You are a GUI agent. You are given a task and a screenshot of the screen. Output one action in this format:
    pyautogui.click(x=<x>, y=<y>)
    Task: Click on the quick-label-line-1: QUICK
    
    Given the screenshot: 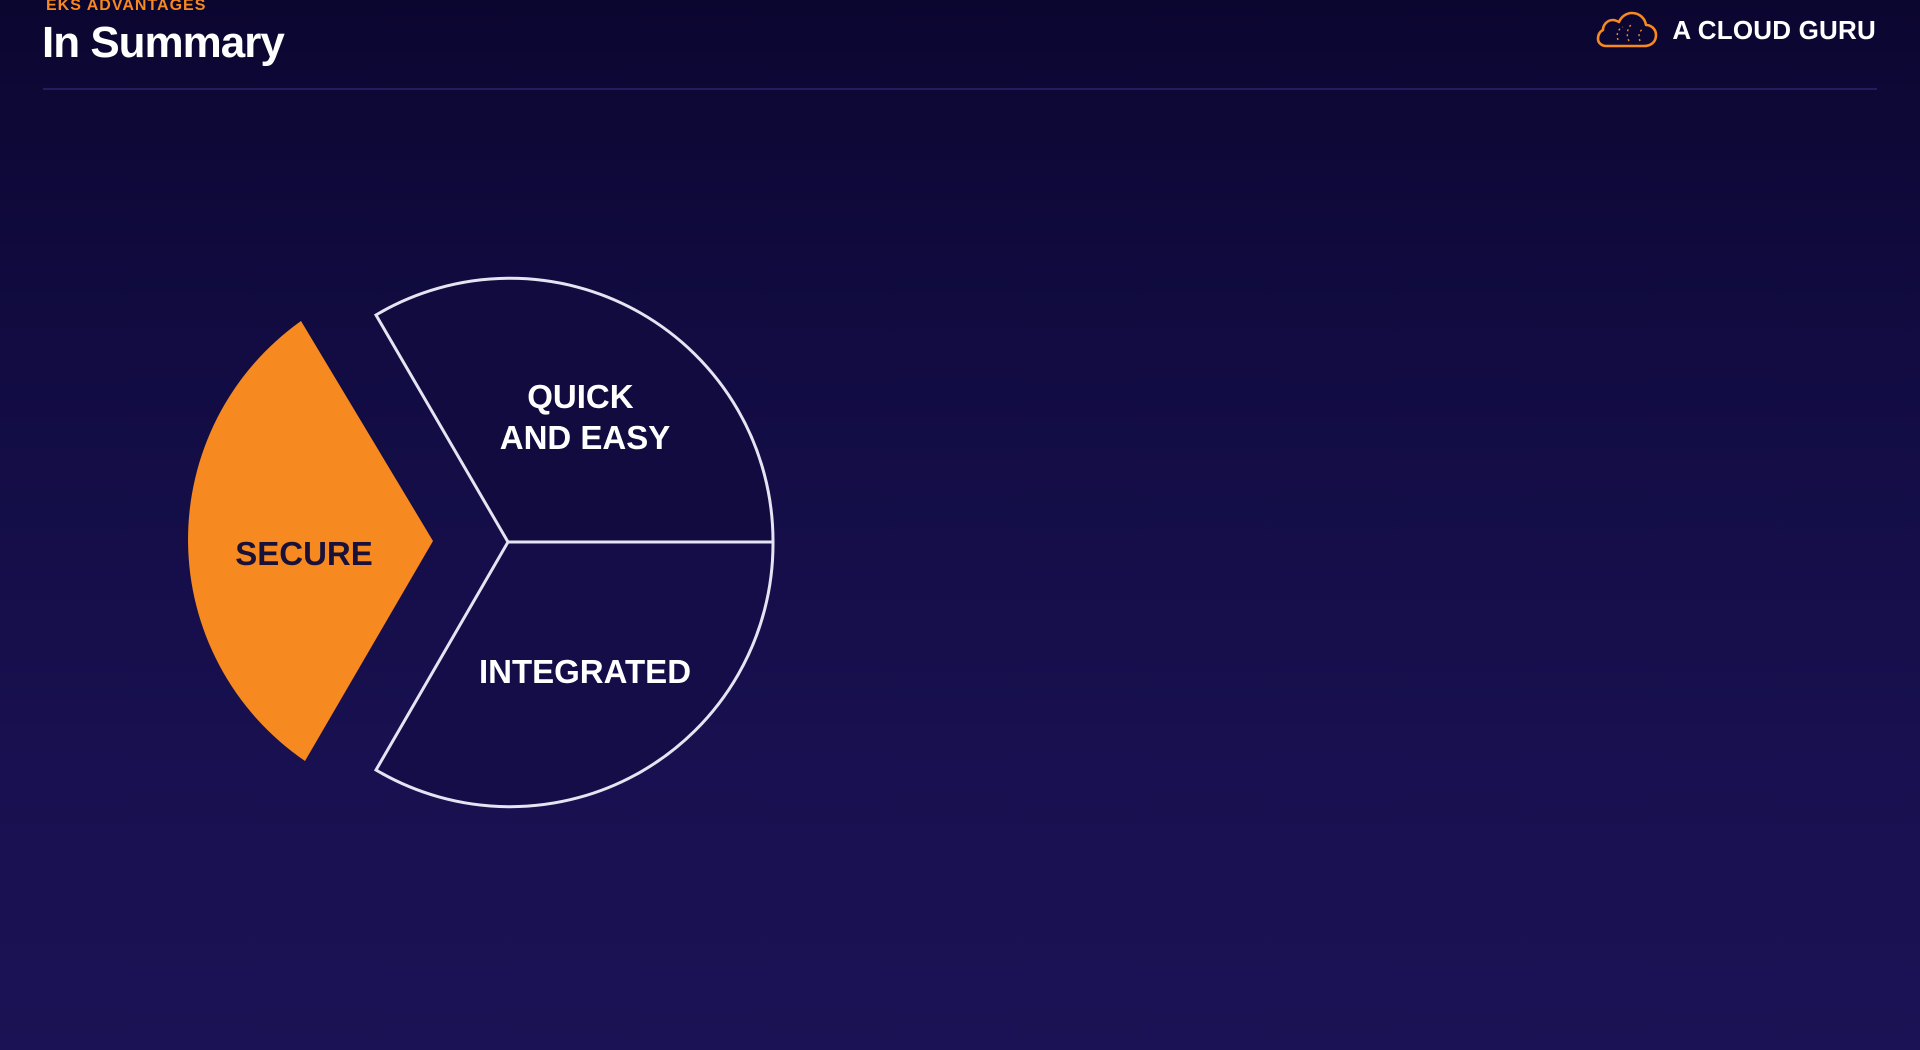 What is the action you would take?
    pyautogui.click(x=580, y=396)
    